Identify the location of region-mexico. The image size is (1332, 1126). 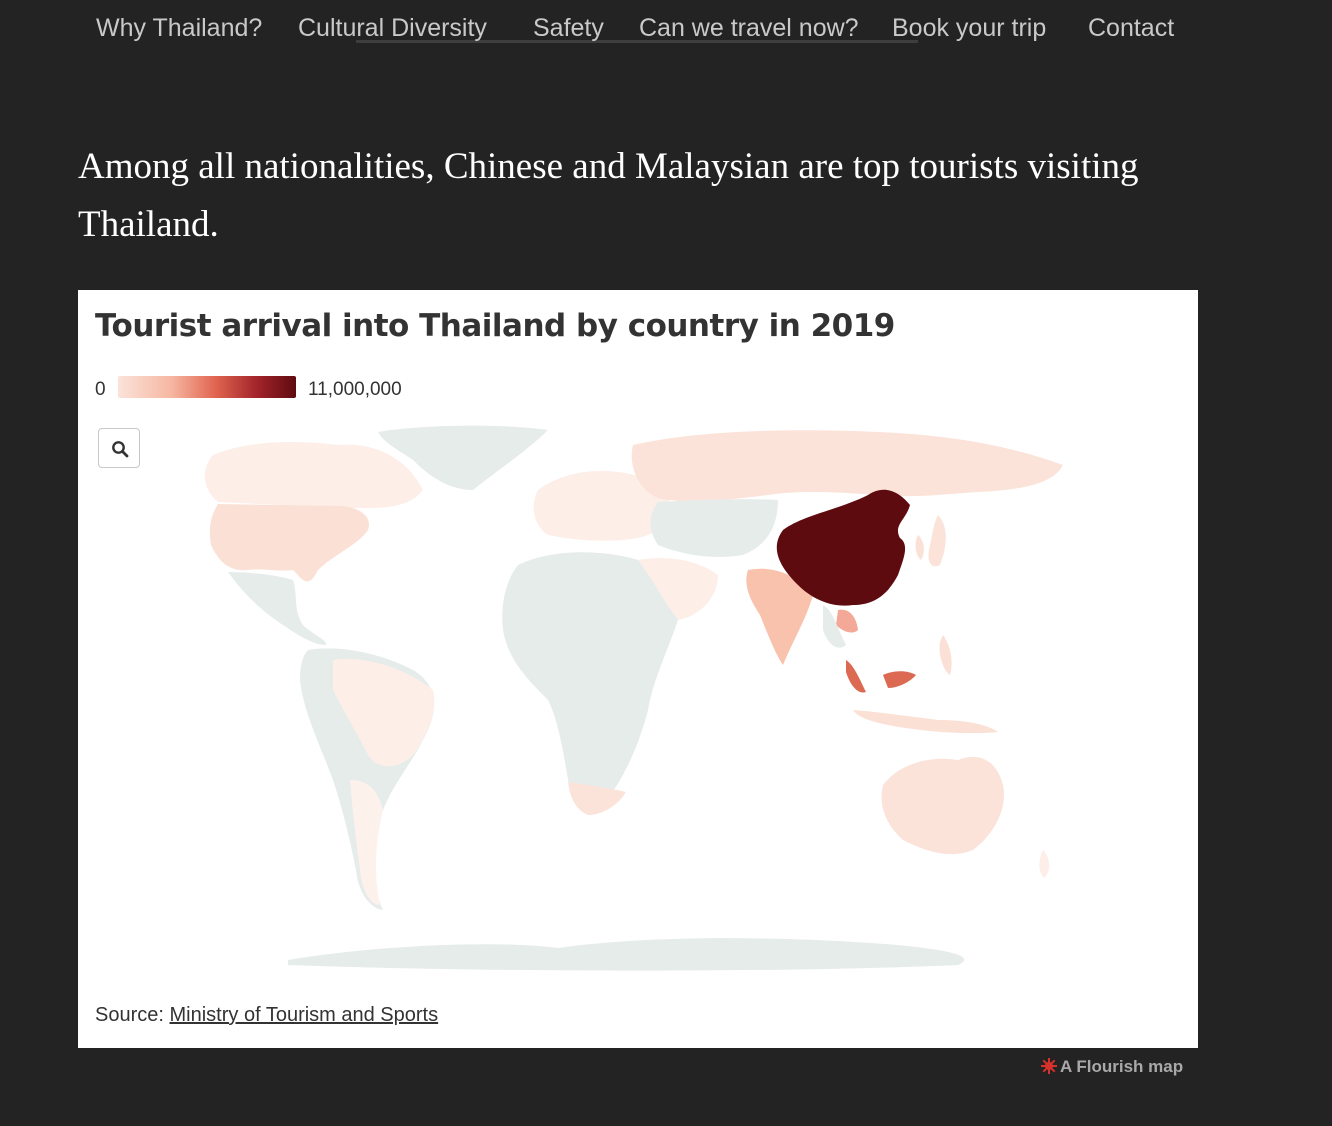
(277, 608).